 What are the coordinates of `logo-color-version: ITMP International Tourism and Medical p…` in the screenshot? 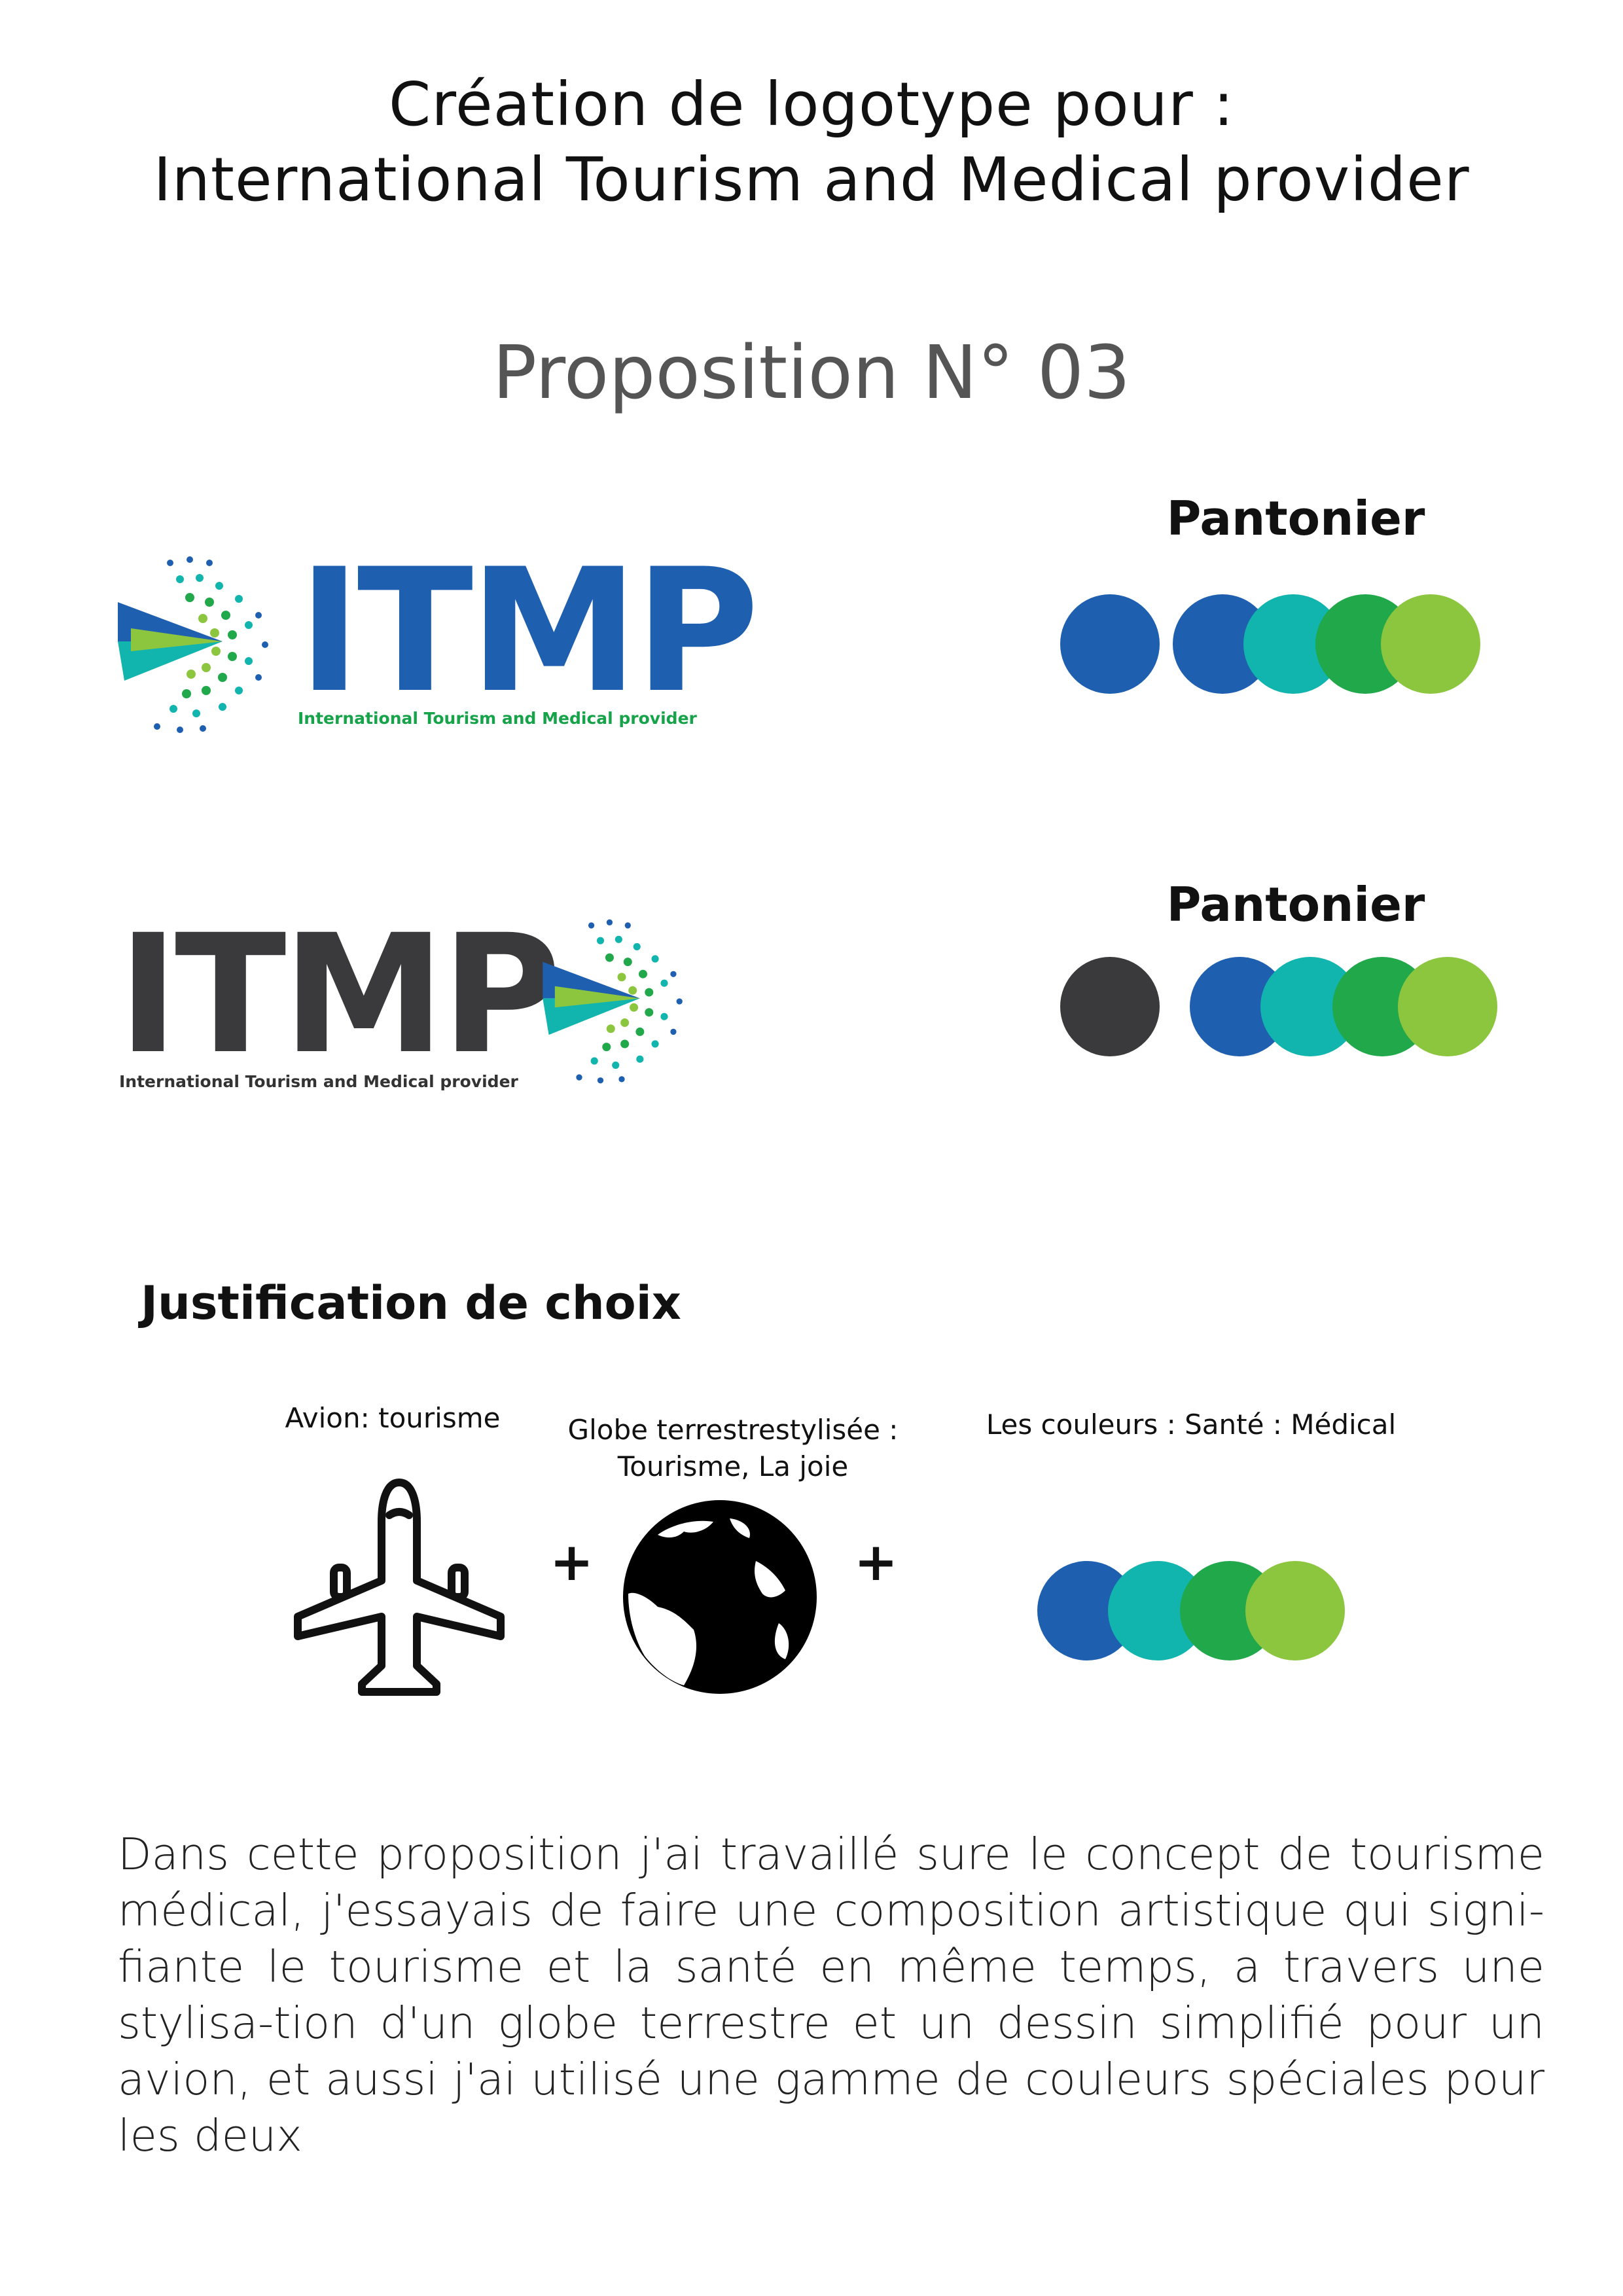 It's located at (439, 641).